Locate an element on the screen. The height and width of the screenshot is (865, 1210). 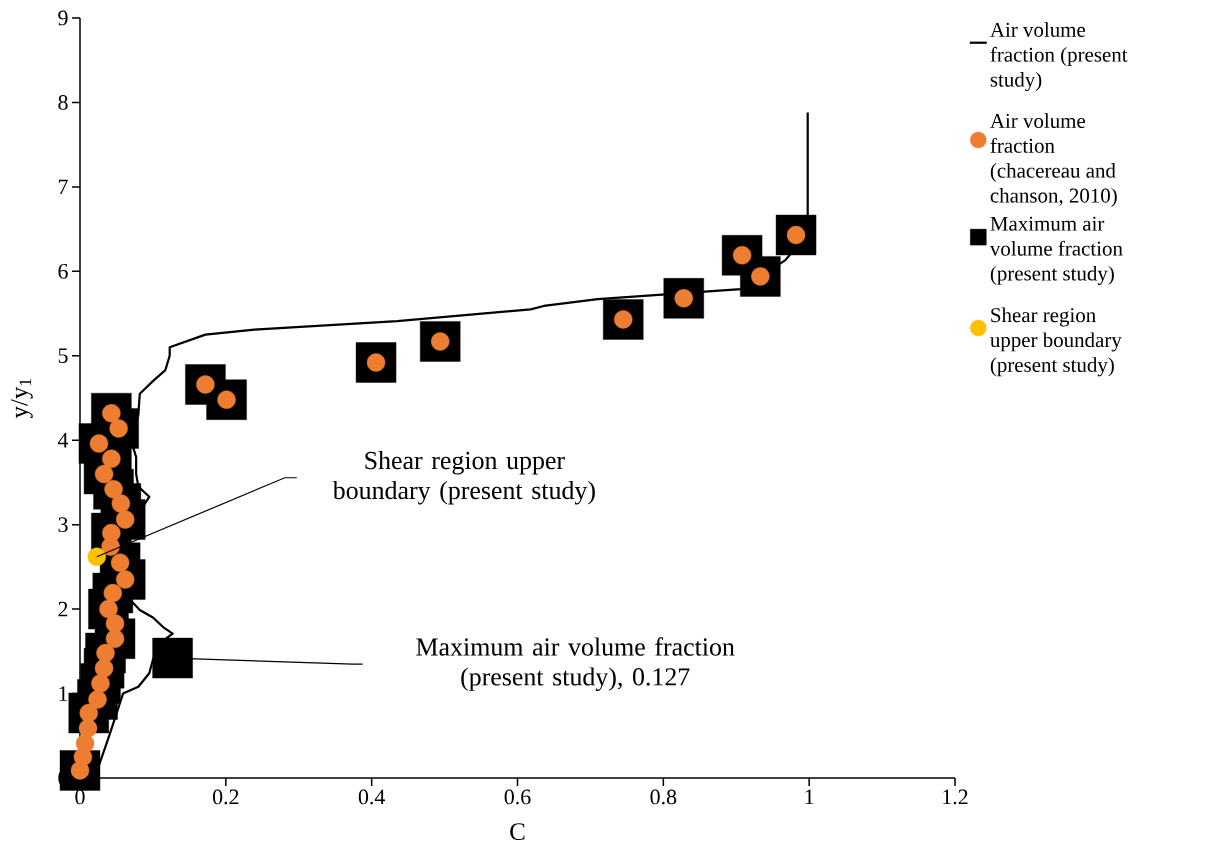
x-tick-label: 0.4 is located at coordinates (372, 797).